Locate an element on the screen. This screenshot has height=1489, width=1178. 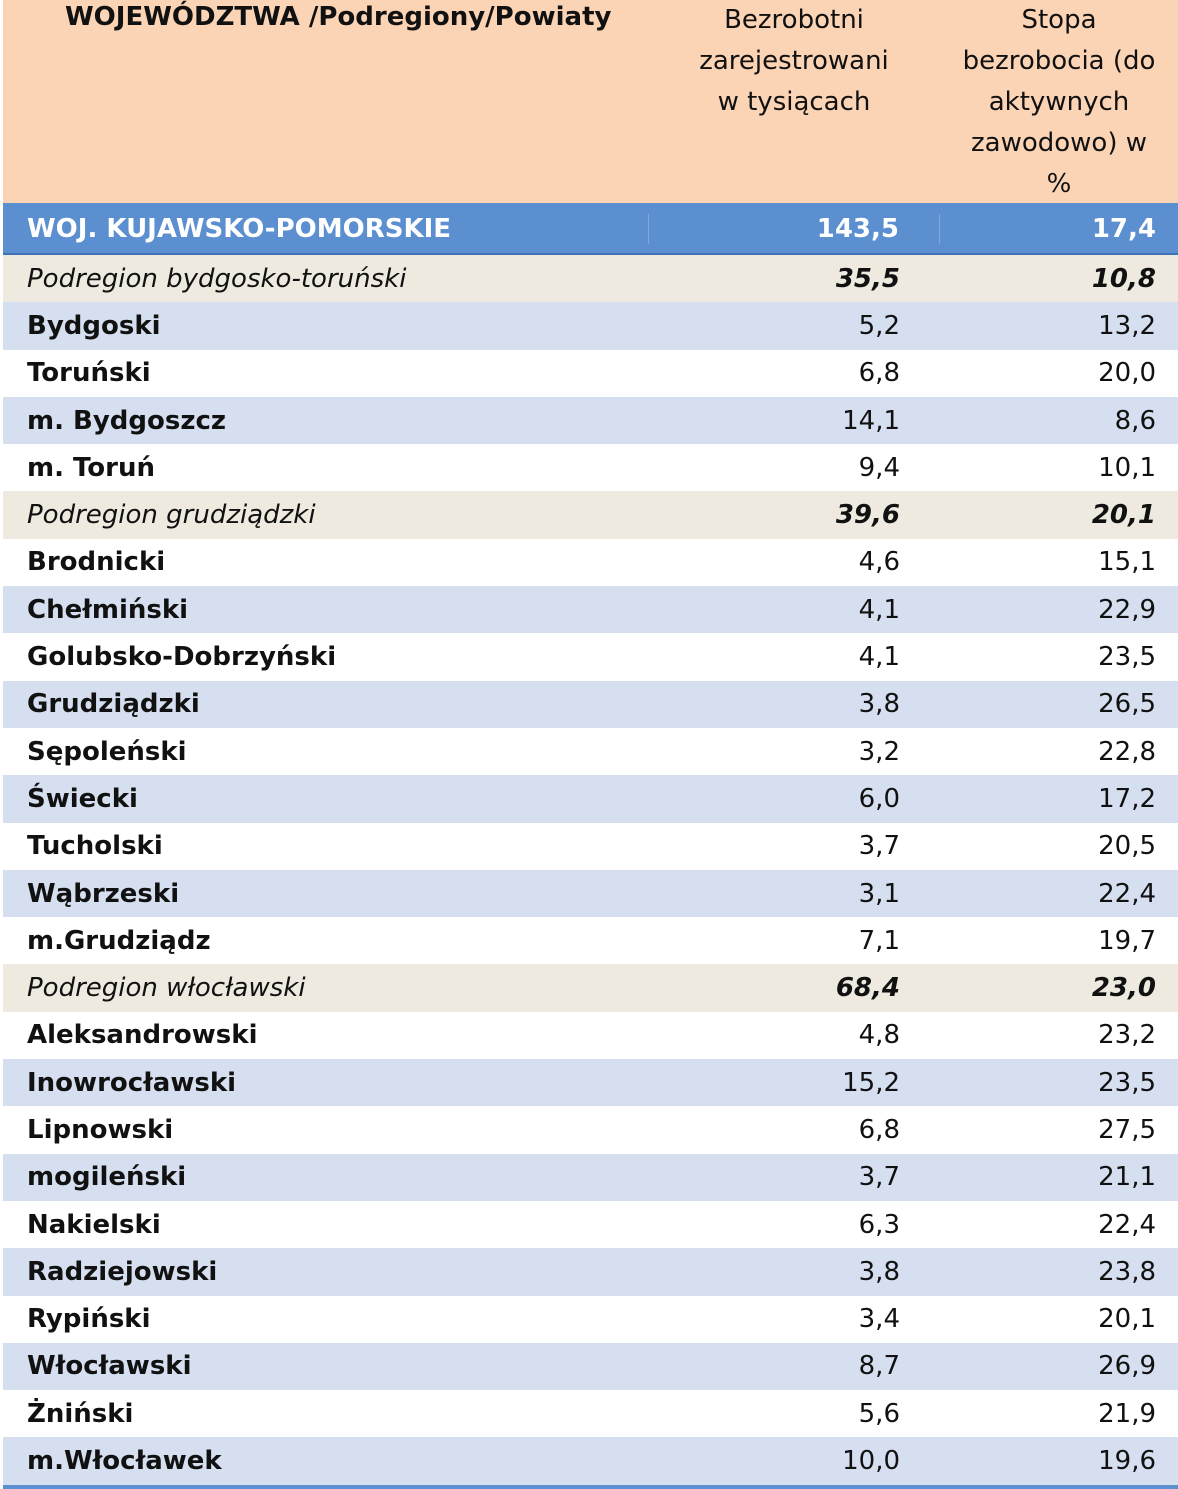
row-rate: 21,1 is located at coordinates (1127, 1177).